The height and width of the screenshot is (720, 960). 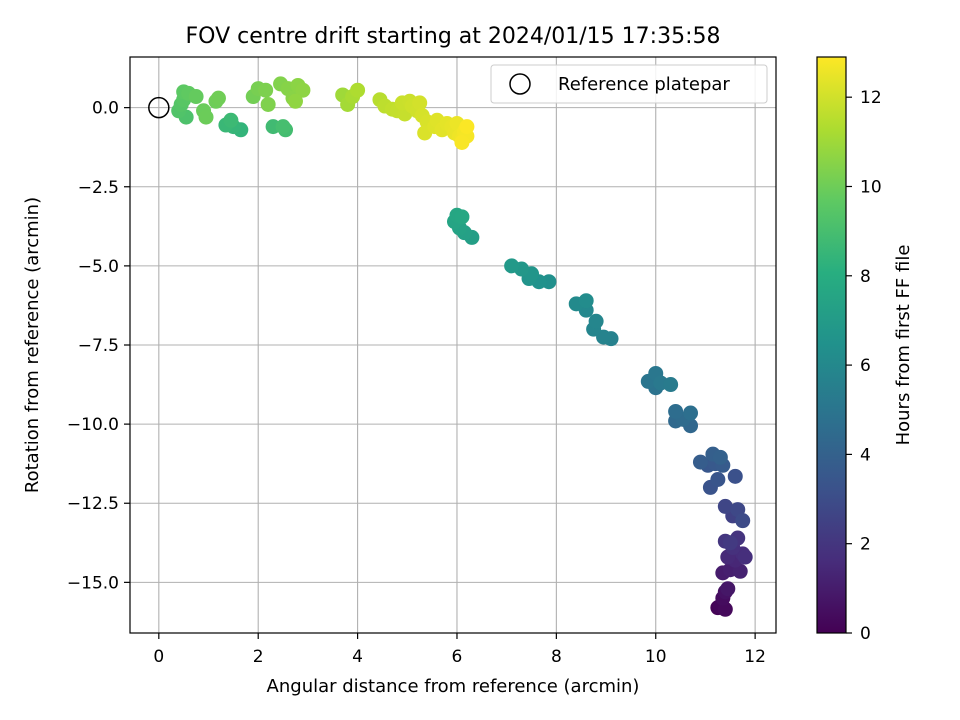 What do you see at coordinates (357, 657) in the screenshot?
I see `x-tick-label: 4` at bounding box center [357, 657].